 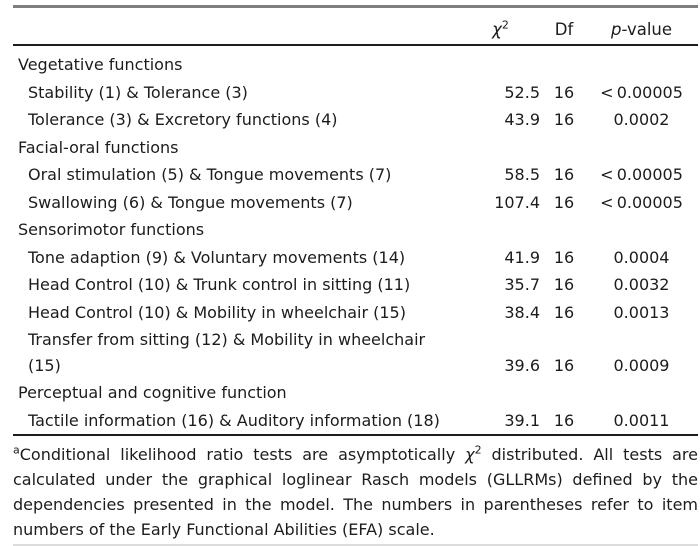 What do you see at coordinates (355, 393) in the screenshot?
I see `group-row: Perceptual and cognitive function` at bounding box center [355, 393].